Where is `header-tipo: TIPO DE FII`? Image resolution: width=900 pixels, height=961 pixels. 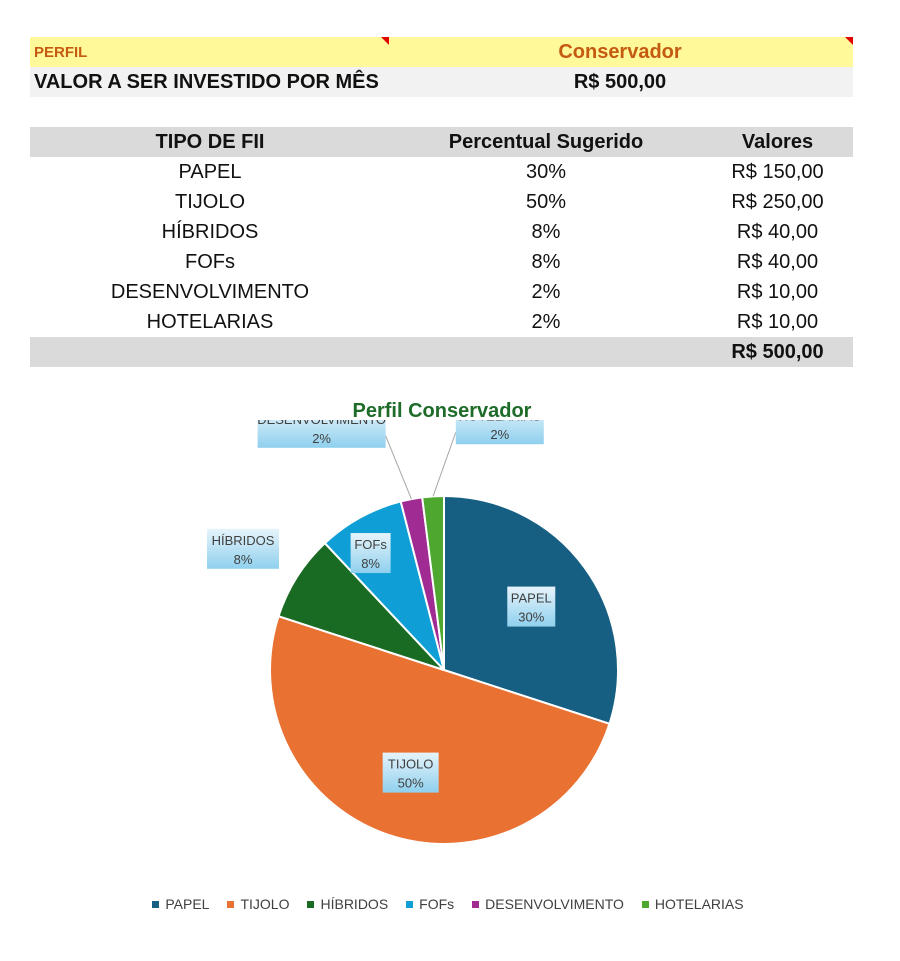
header-tipo: TIPO DE FII is located at coordinates (210, 141).